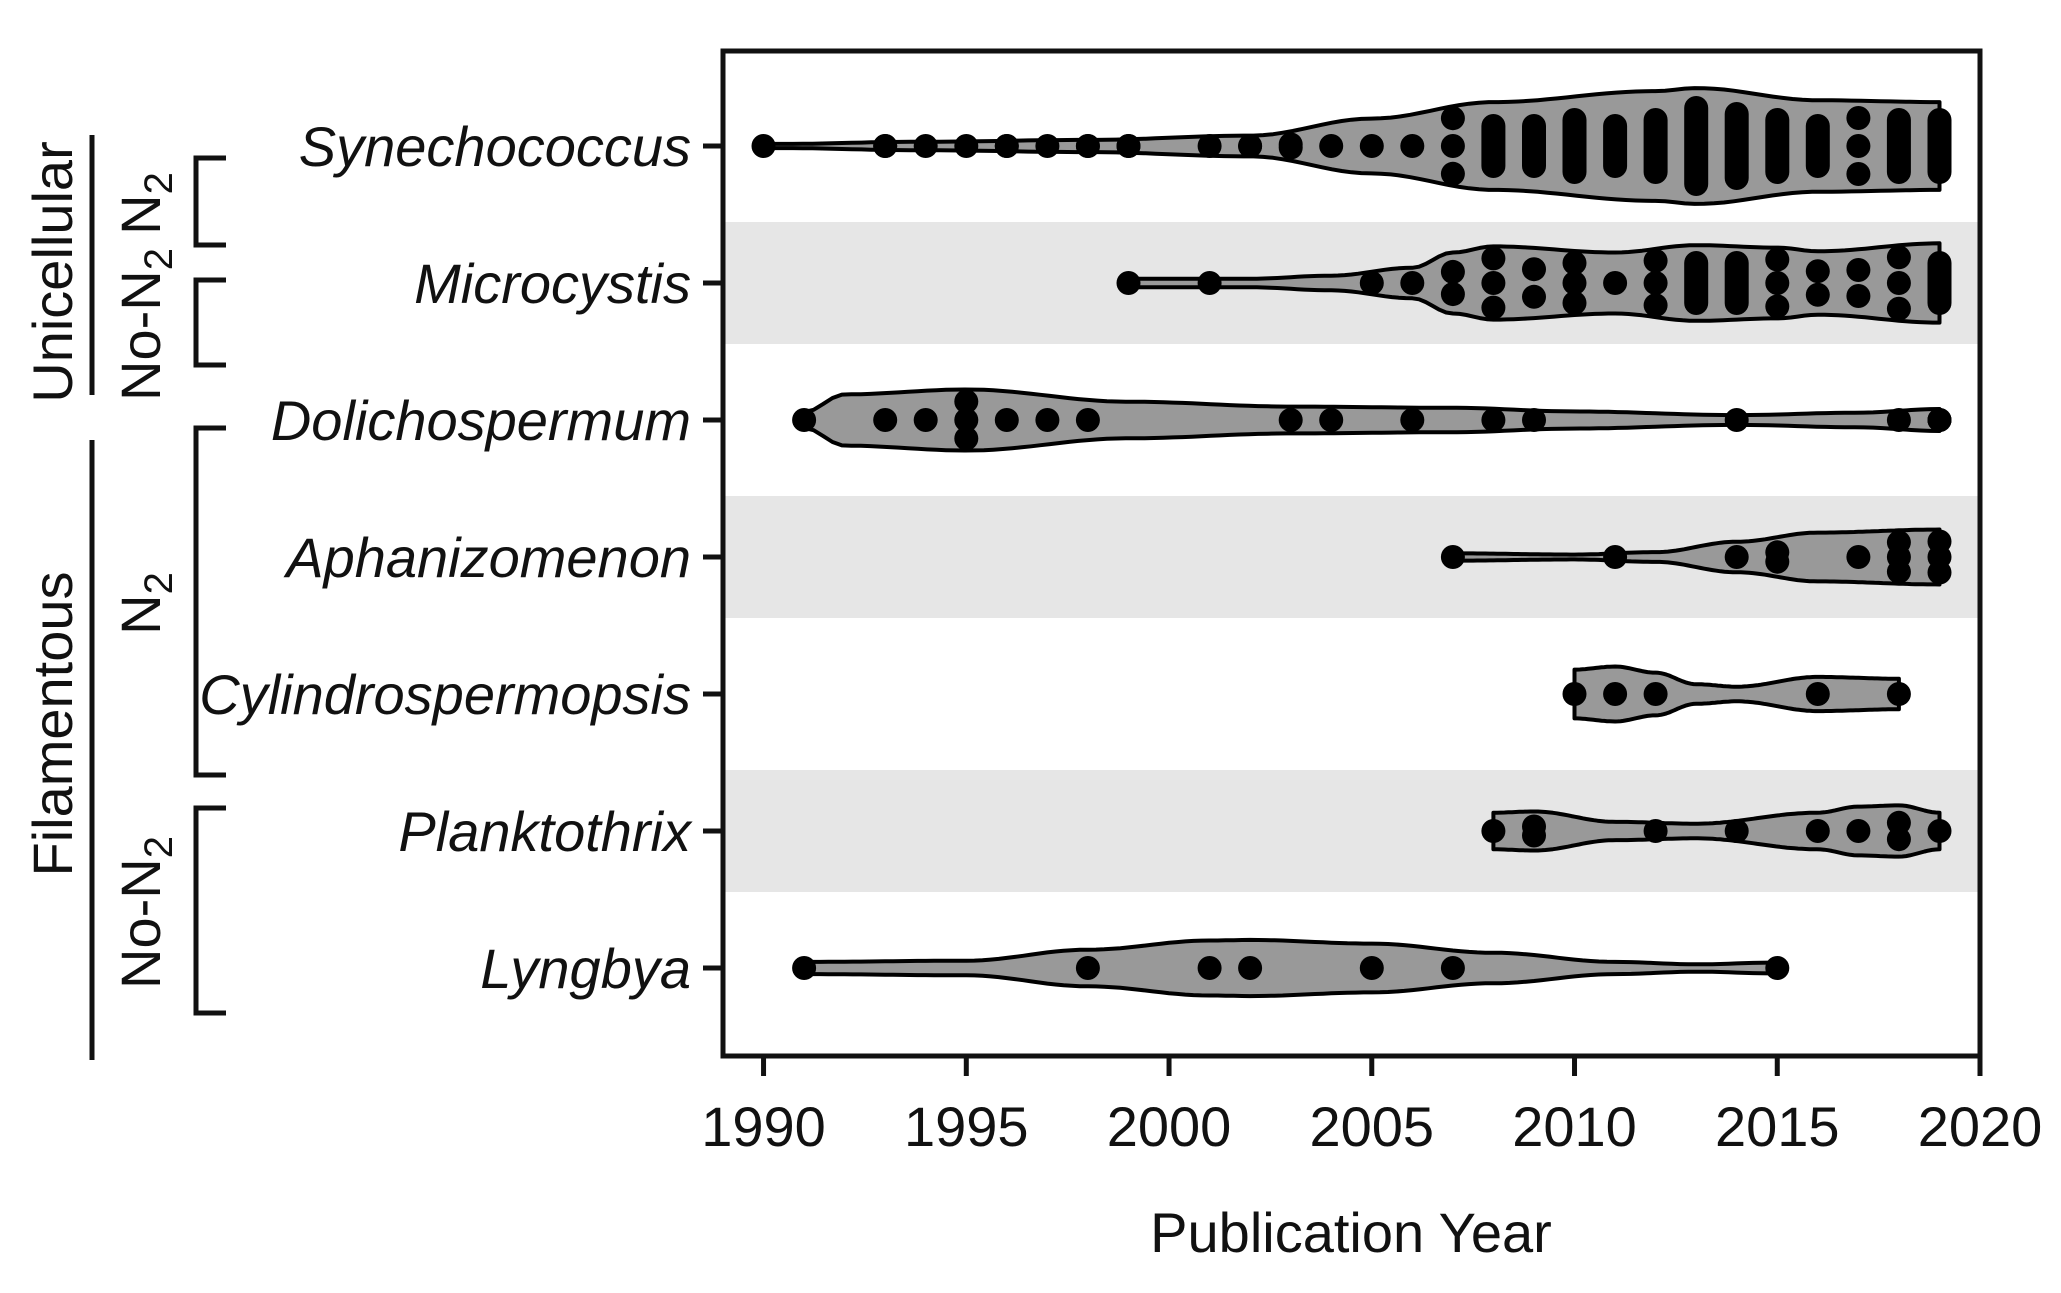  I want to click on point-dolichospermum-2003, so click(1290, 420).